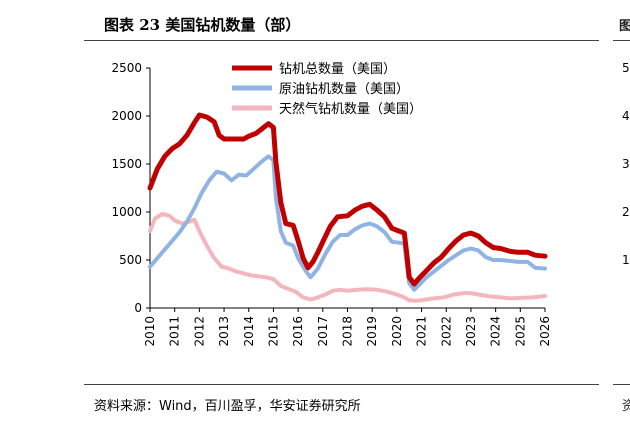 The image size is (630, 423). I want to click on neighbor-tick-label: 3, so click(626, 164).